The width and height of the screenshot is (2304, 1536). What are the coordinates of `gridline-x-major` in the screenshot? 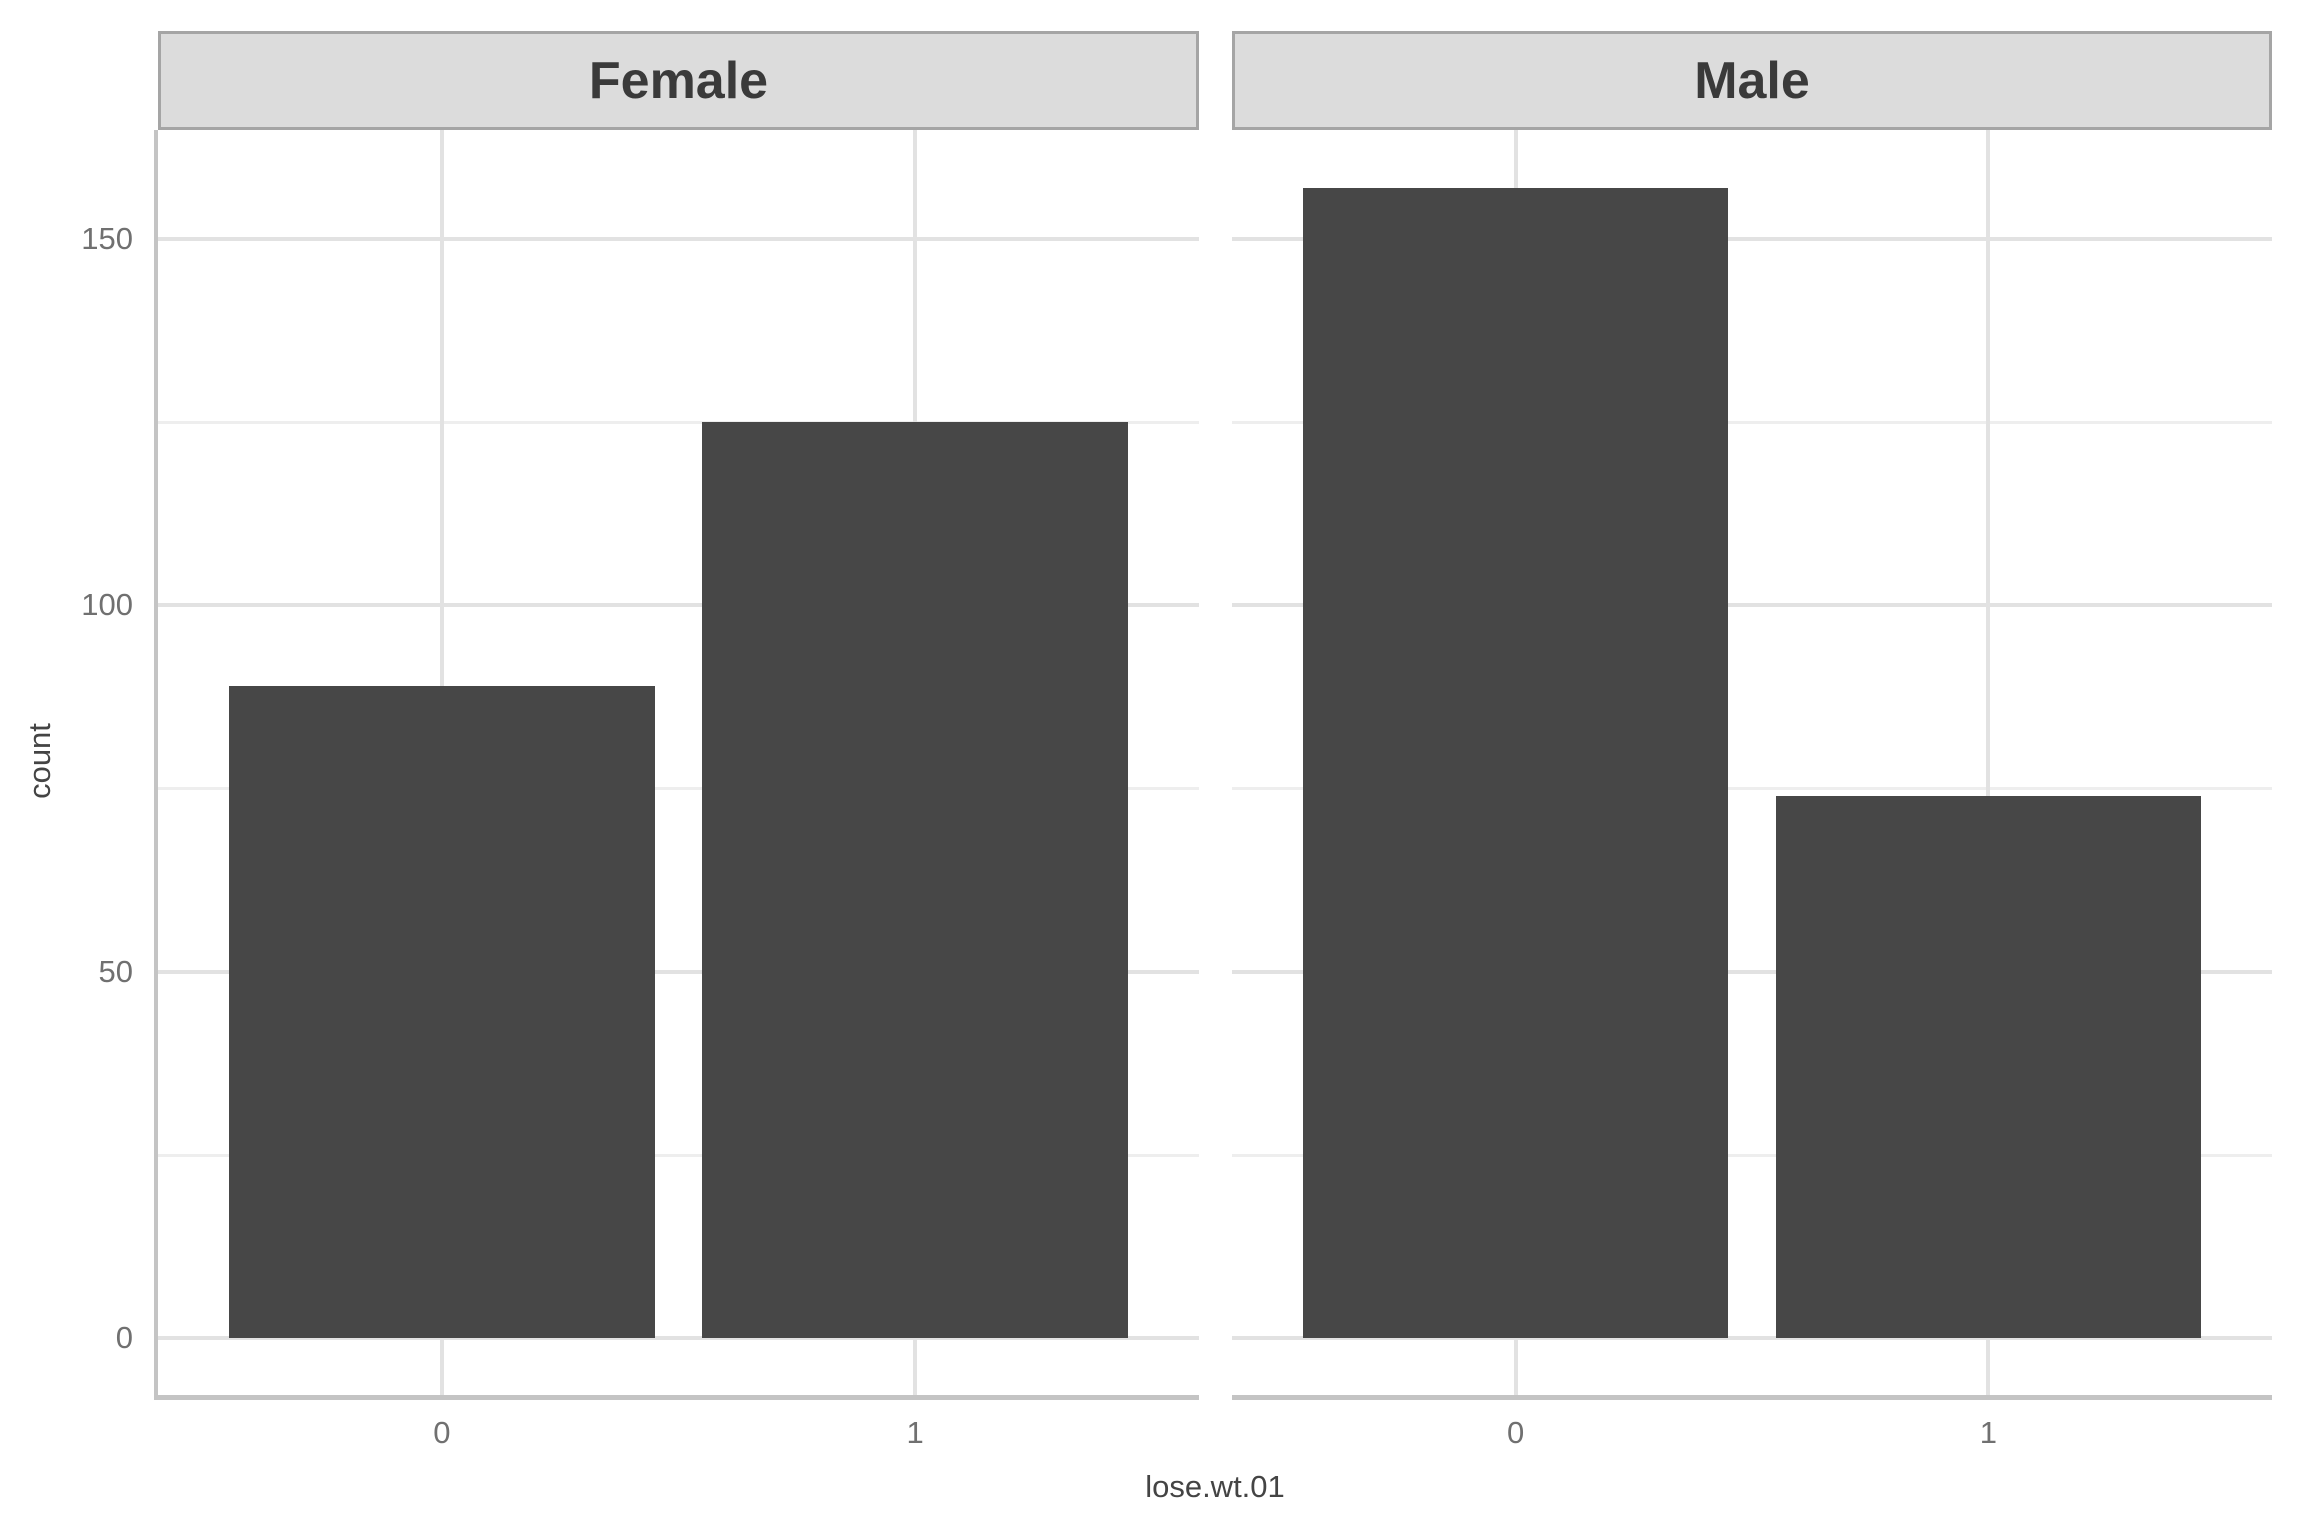 It's located at (1988, 765).